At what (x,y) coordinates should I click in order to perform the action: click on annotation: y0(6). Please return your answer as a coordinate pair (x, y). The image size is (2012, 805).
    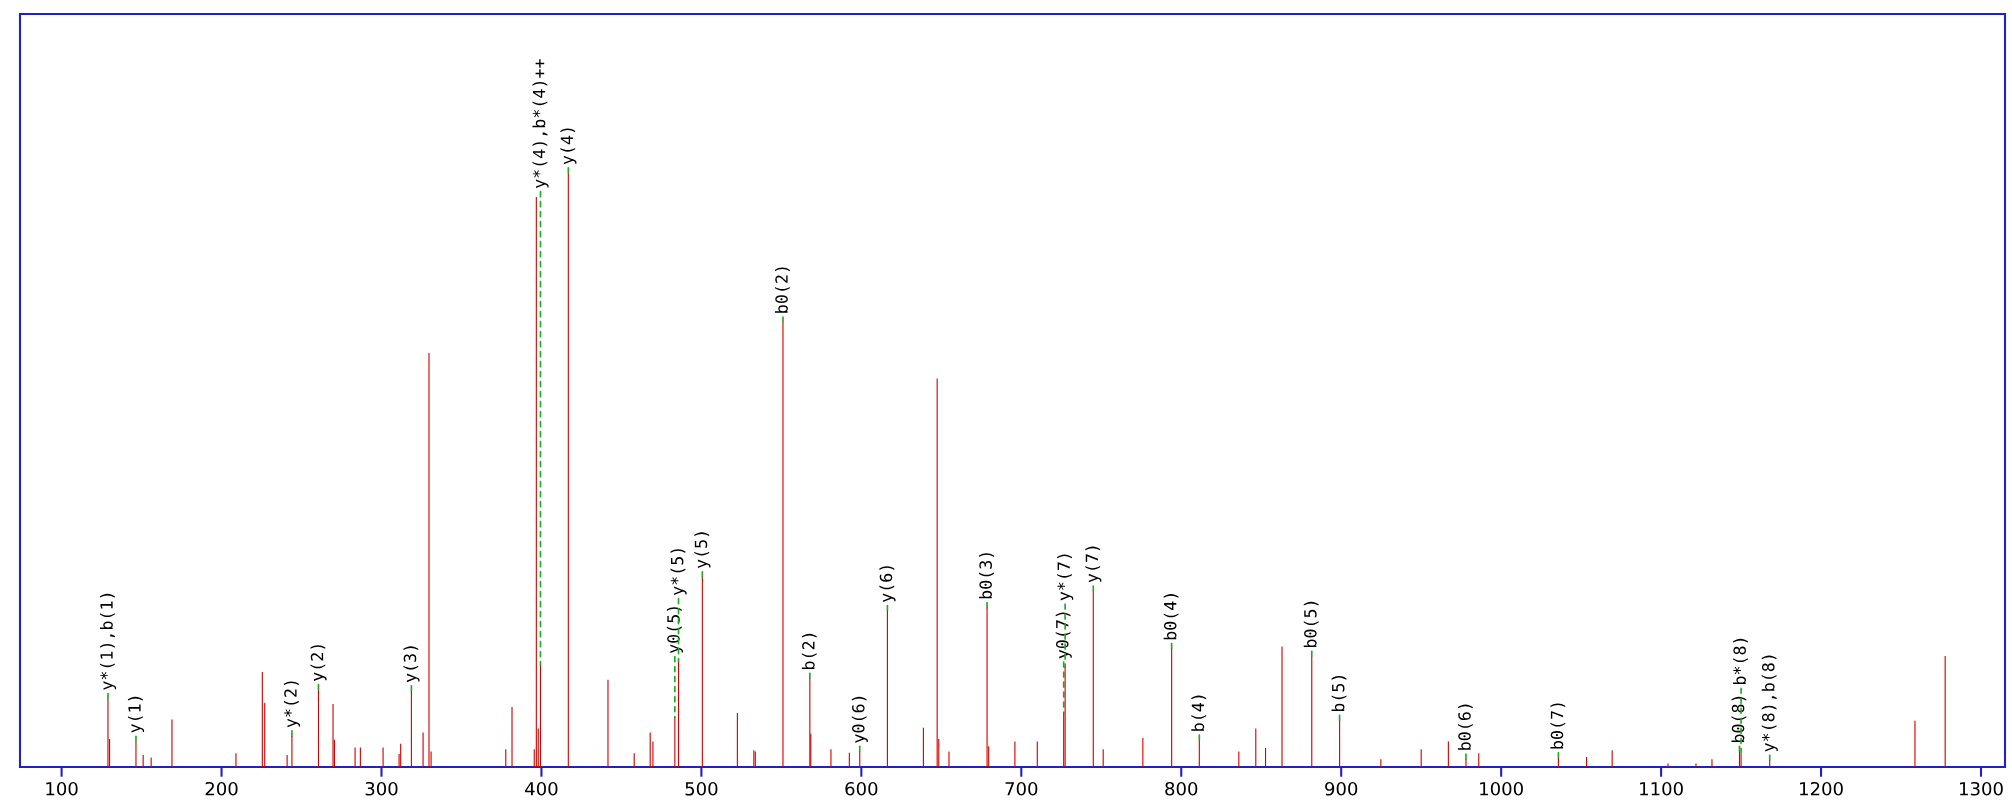
    Looking at the image, I should click on (859, 719).